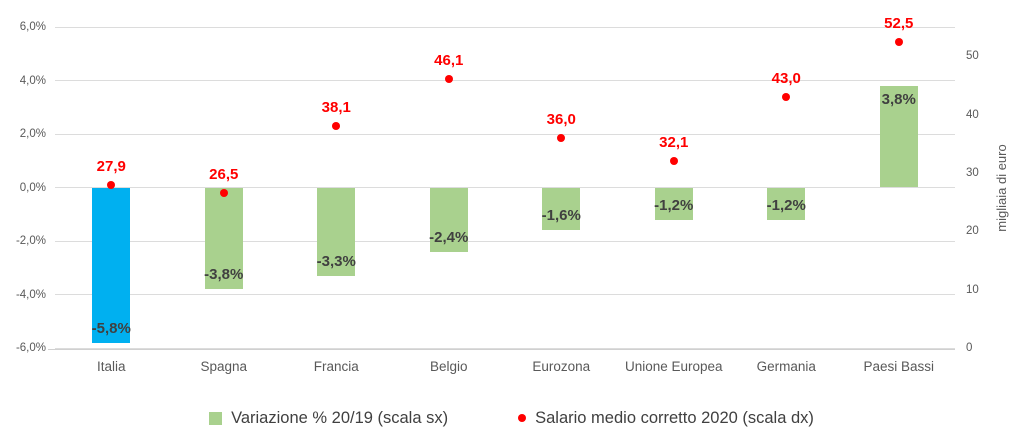  What do you see at coordinates (899, 366) in the screenshot?
I see `category-label: Paesi Bassi` at bounding box center [899, 366].